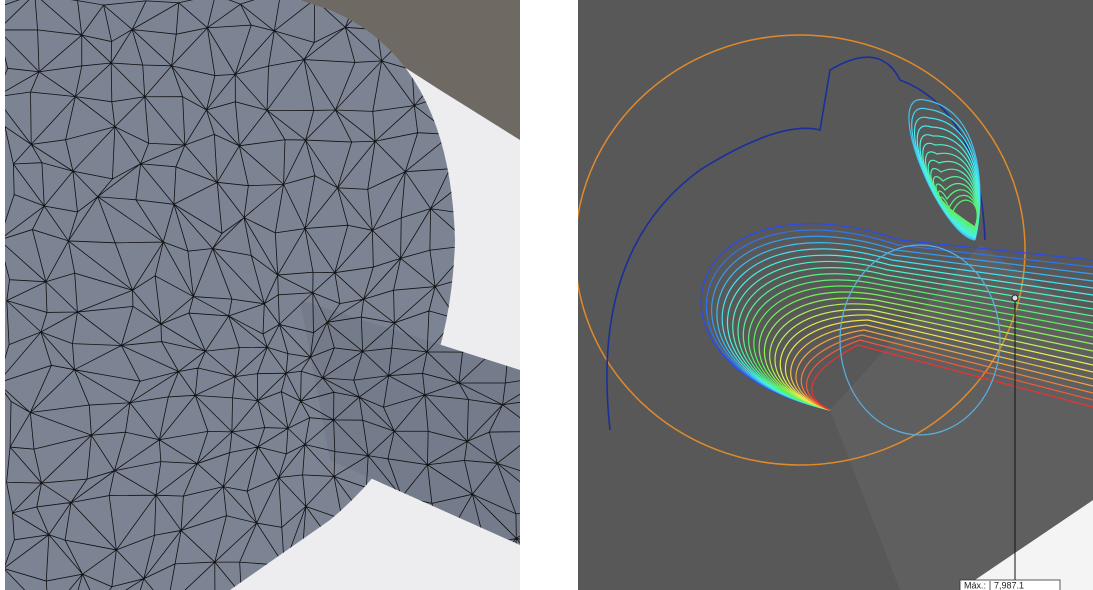  I want to click on probe-value: 7,987.1, so click(1009, 585).